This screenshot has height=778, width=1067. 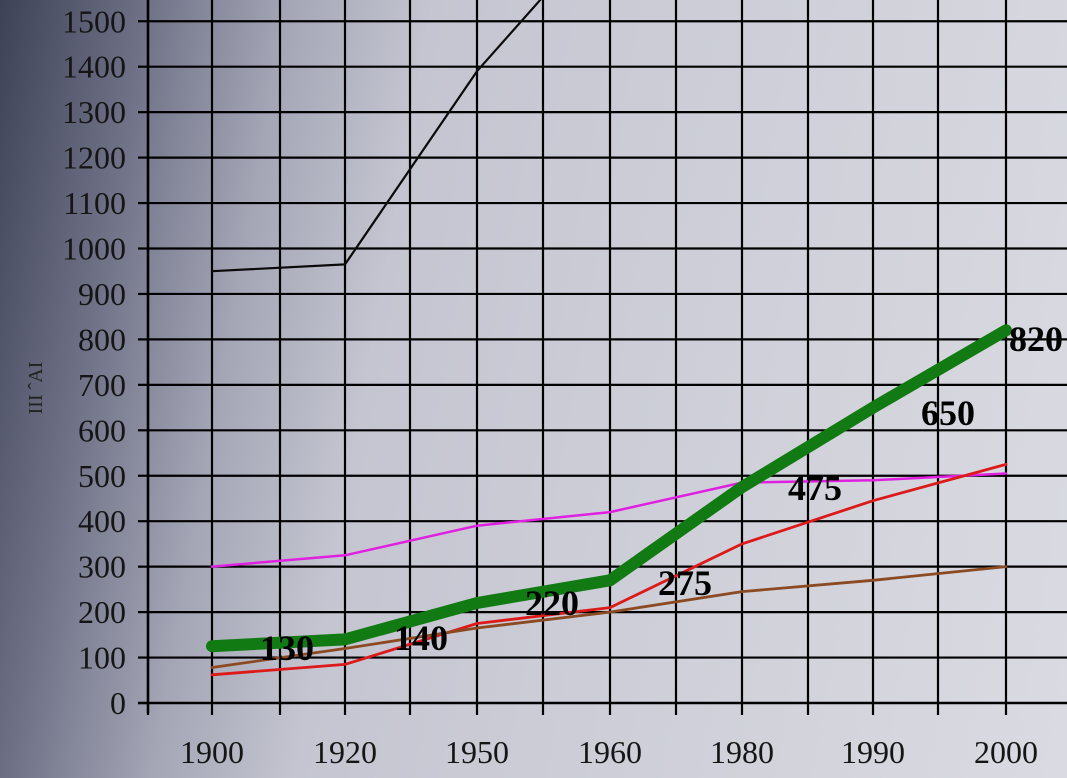 What do you see at coordinates (102, 658) in the screenshot?
I see `y-tick-label-100: 100` at bounding box center [102, 658].